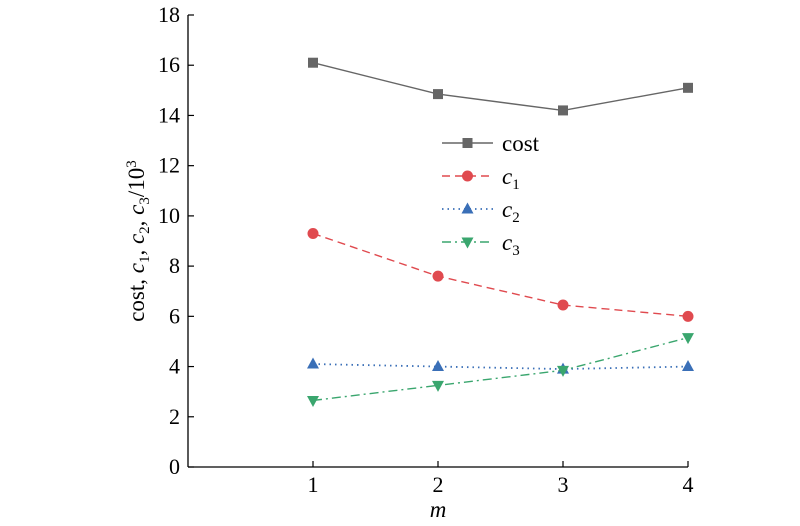 This screenshot has height=526, width=800. Describe the element at coordinates (136, 182) in the screenshot. I see `y-axis-title-part: /10` at that location.